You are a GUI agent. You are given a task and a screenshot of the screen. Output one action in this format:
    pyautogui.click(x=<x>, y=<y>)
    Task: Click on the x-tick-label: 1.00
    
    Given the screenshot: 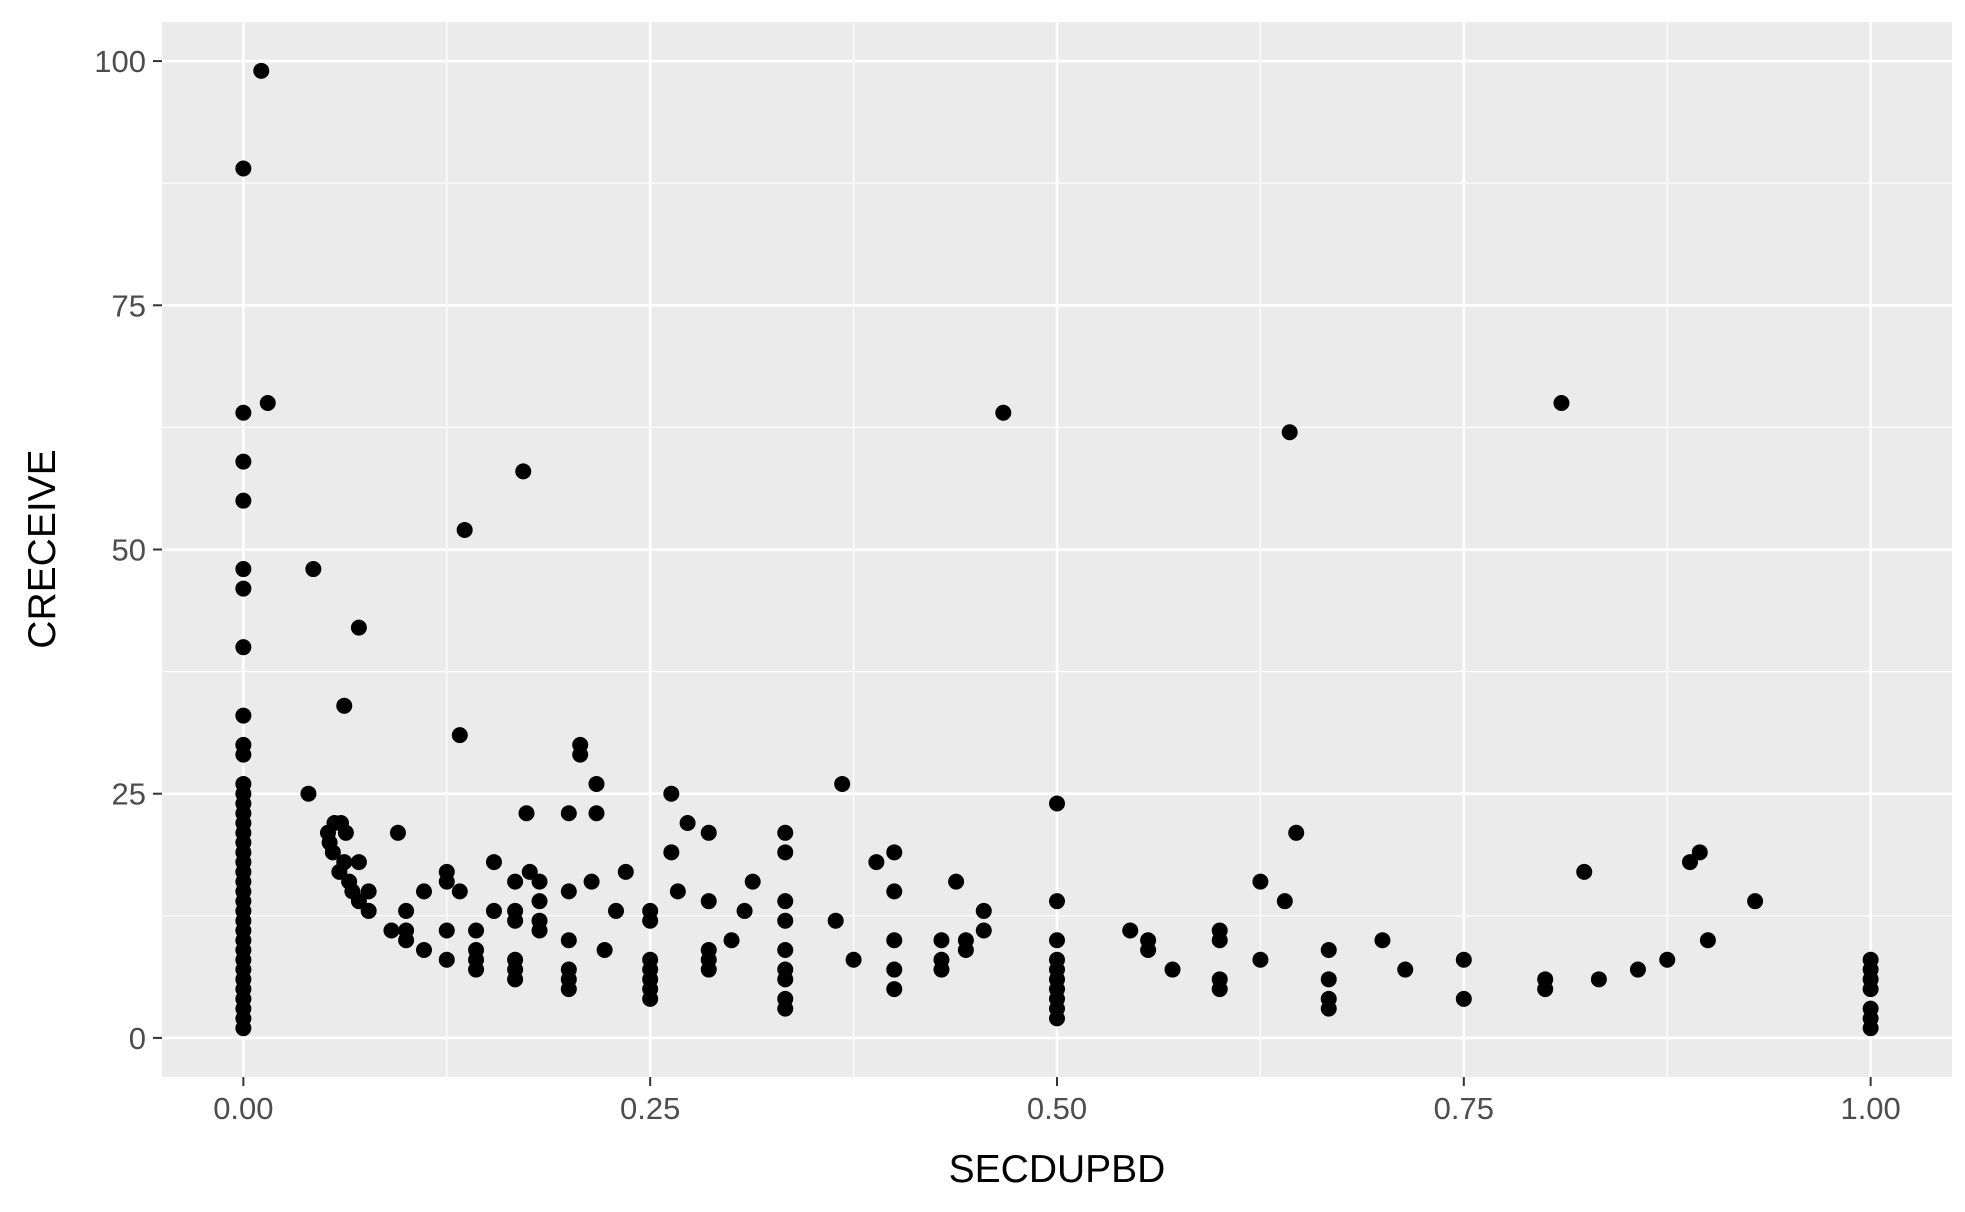 What is the action you would take?
    pyautogui.click(x=1870, y=1108)
    